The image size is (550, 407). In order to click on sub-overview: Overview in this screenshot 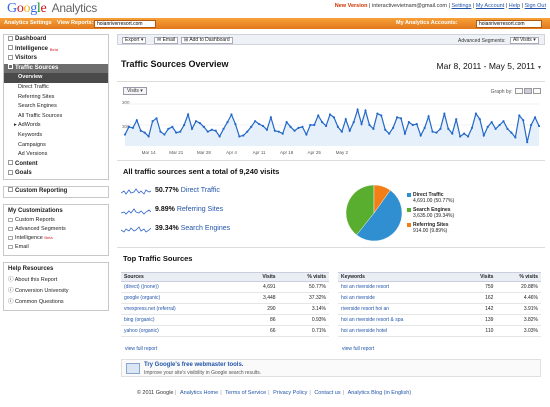, I will do `click(56, 78)`.